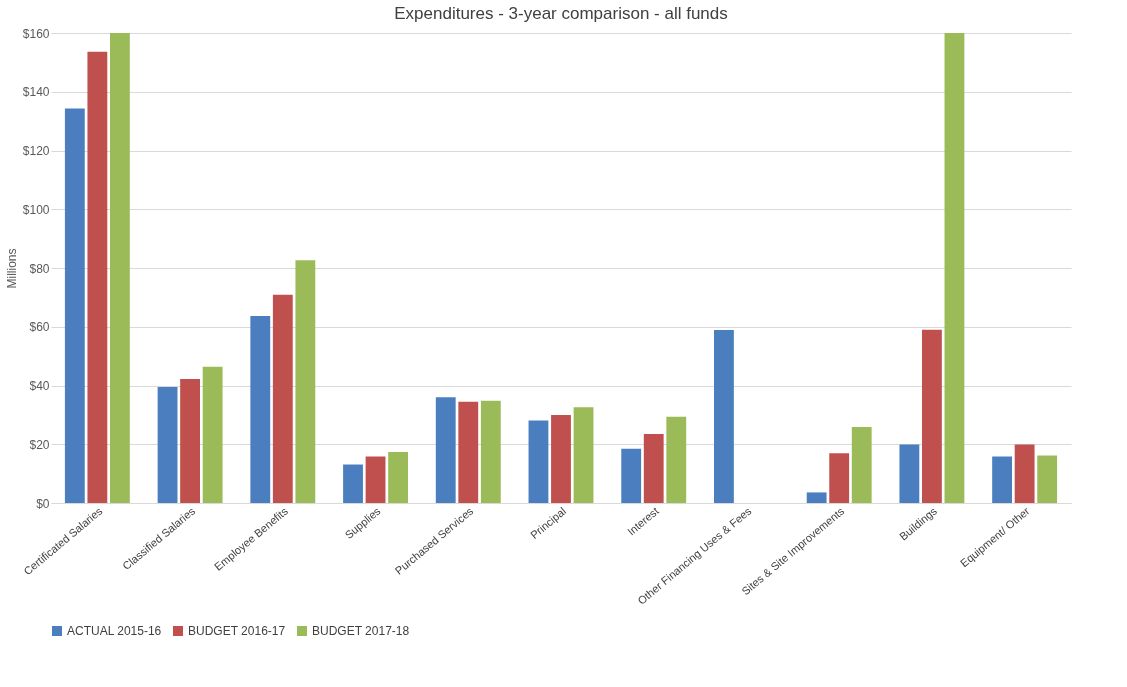 This screenshot has width=1127, height=687. I want to click on y-tick-label: $140, so click(36, 92).